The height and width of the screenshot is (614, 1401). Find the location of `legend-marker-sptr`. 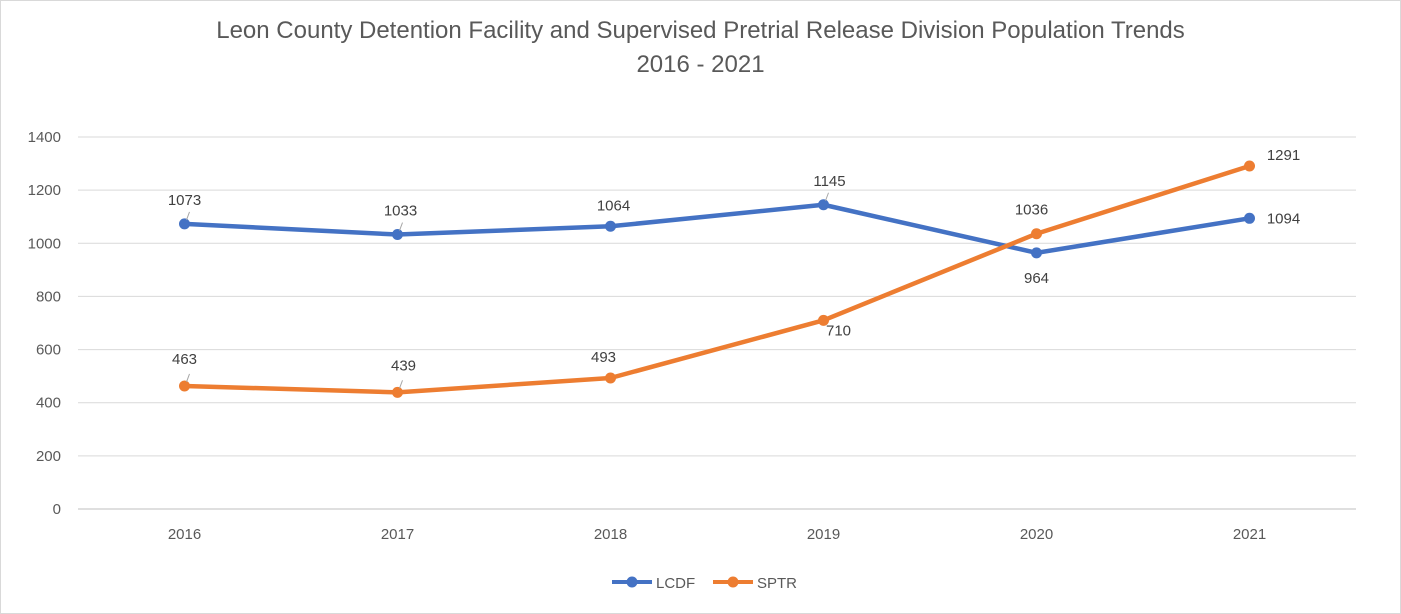

legend-marker-sptr is located at coordinates (733, 582).